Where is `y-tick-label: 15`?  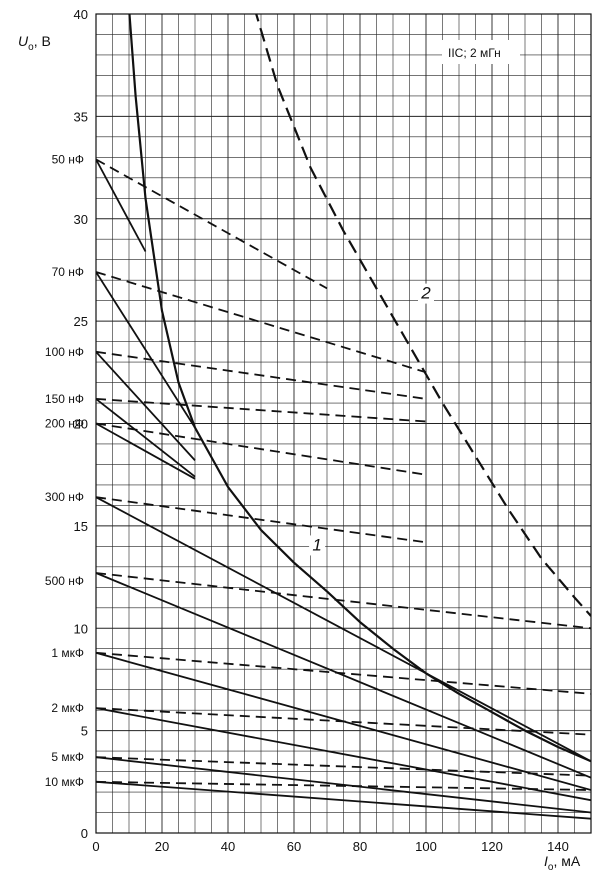
y-tick-label: 15 is located at coordinates (81, 526).